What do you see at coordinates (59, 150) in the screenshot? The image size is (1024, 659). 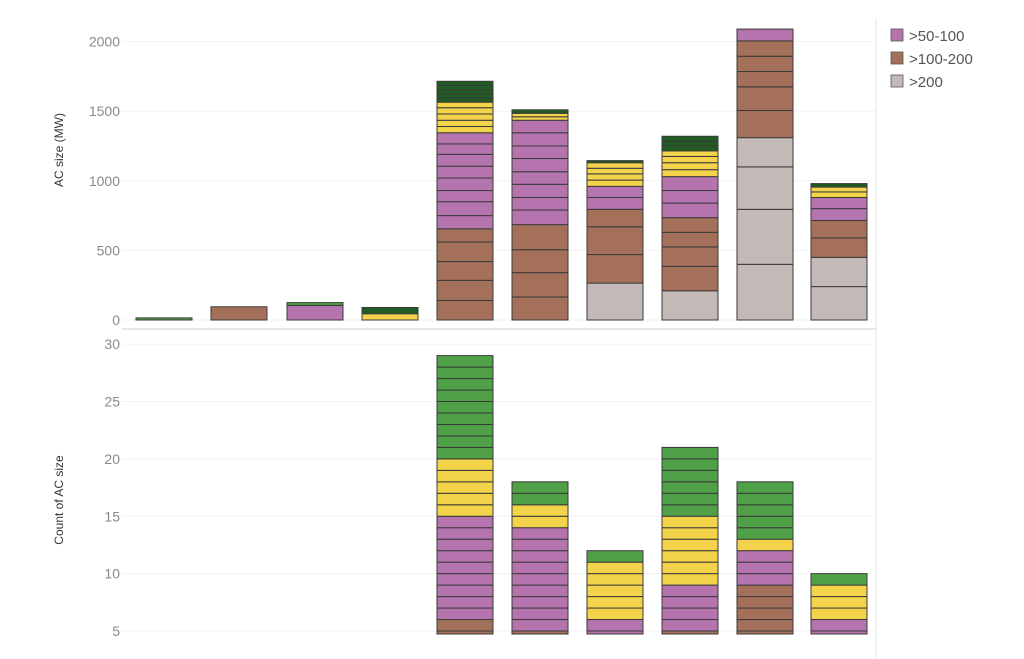 I see `upper-y-axis-title: AC size (MW)` at bounding box center [59, 150].